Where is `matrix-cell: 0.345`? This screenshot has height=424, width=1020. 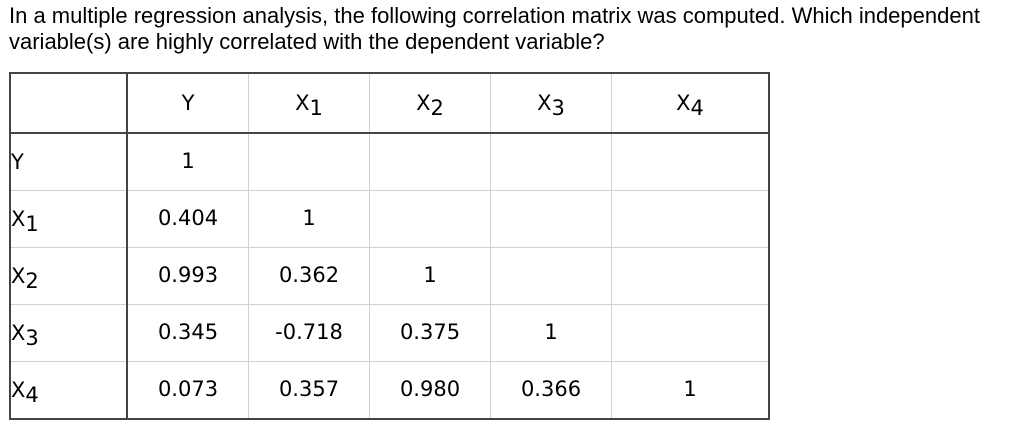 matrix-cell: 0.345 is located at coordinates (187, 333).